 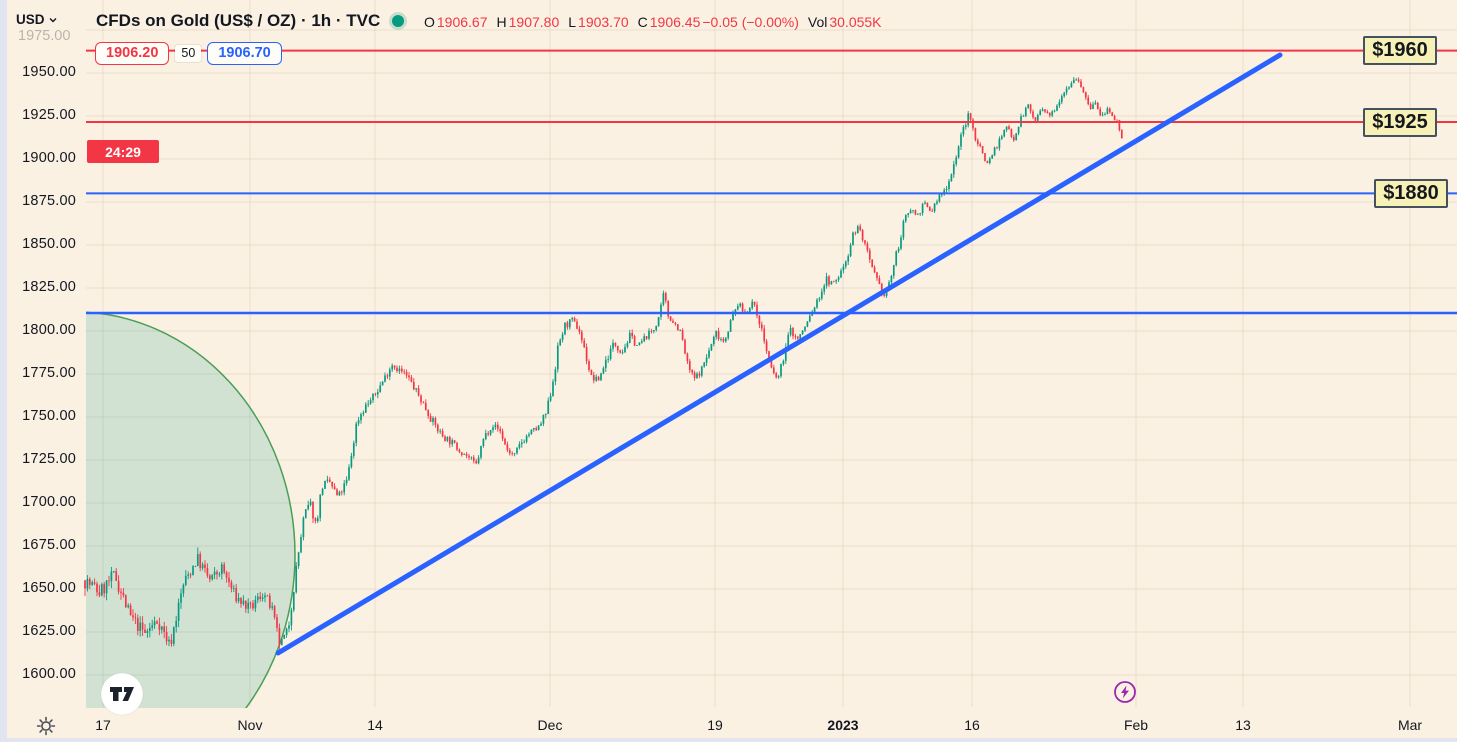 I want to click on chevron-down-icon, so click(x=53, y=19).